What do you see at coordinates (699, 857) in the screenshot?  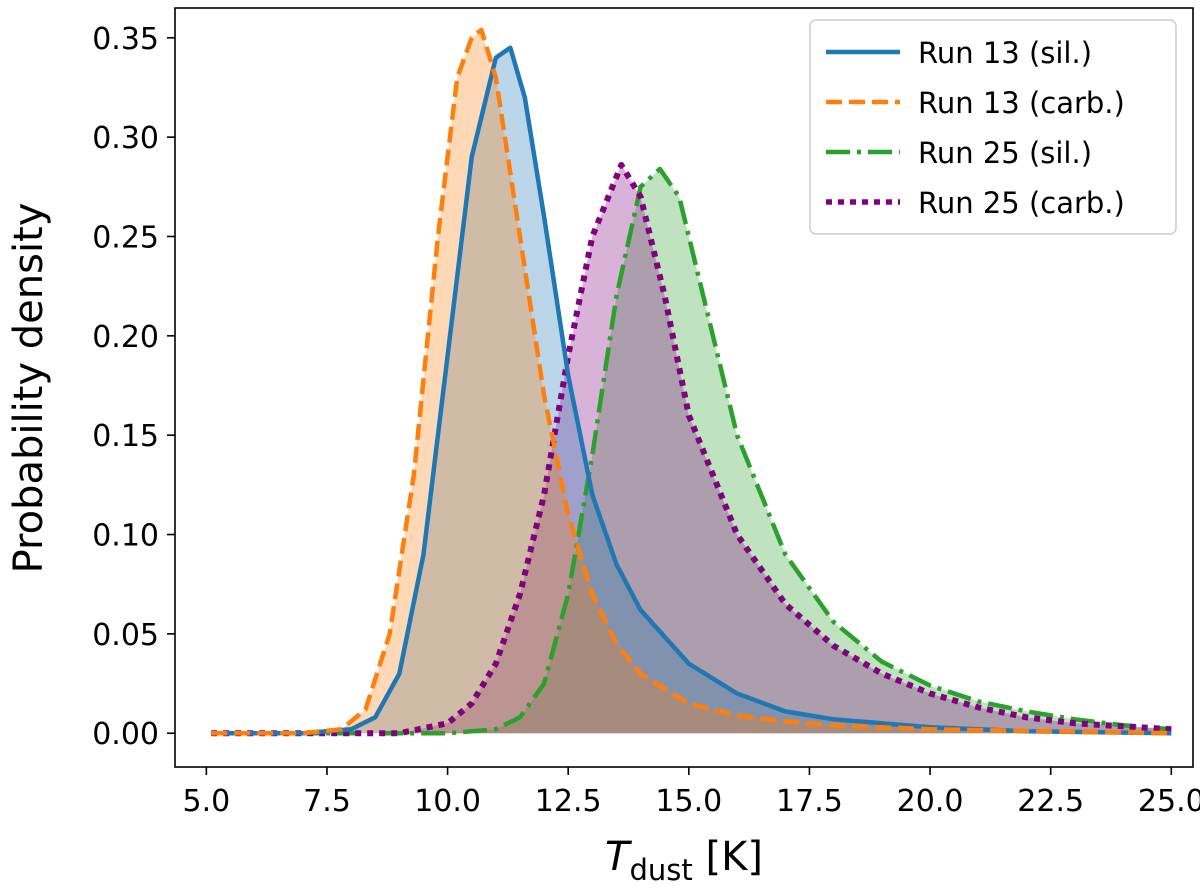 I see `x-axis-label-spacer` at bounding box center [699, 857].